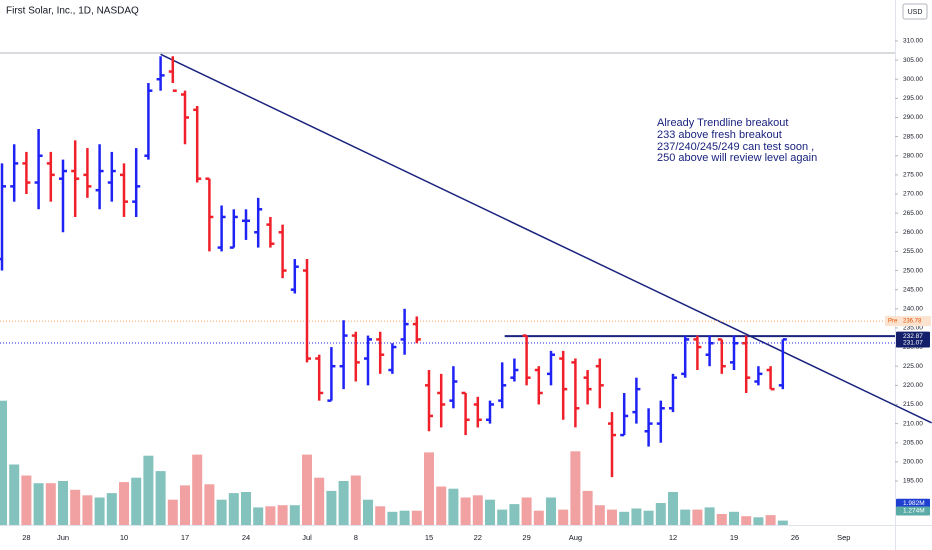 Image resolution: width=932 pixels, height=550 pixels. Describe the element at coordinates (246, 537) in the screenshot. I see `x-tick-label: 24` at that location.